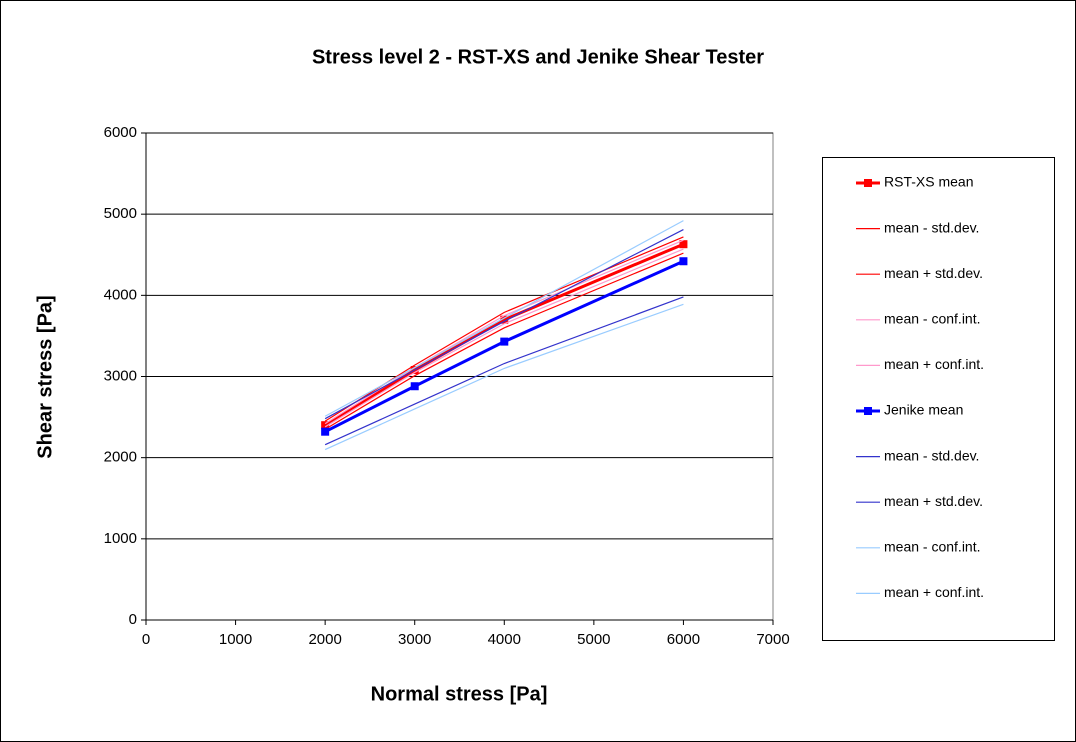 The width and height of the screenshot is (1076, 742). I want to click on x-axis-label: Normal stress [Pa], so click(459, 694).